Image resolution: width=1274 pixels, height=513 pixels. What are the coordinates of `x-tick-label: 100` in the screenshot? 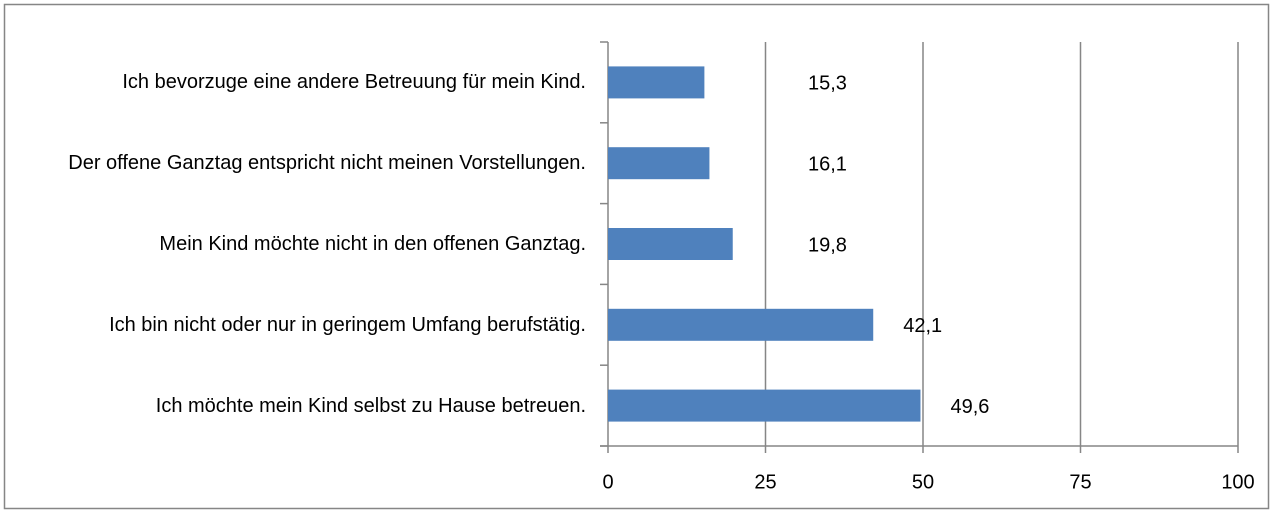 It's located at (1237, 482).